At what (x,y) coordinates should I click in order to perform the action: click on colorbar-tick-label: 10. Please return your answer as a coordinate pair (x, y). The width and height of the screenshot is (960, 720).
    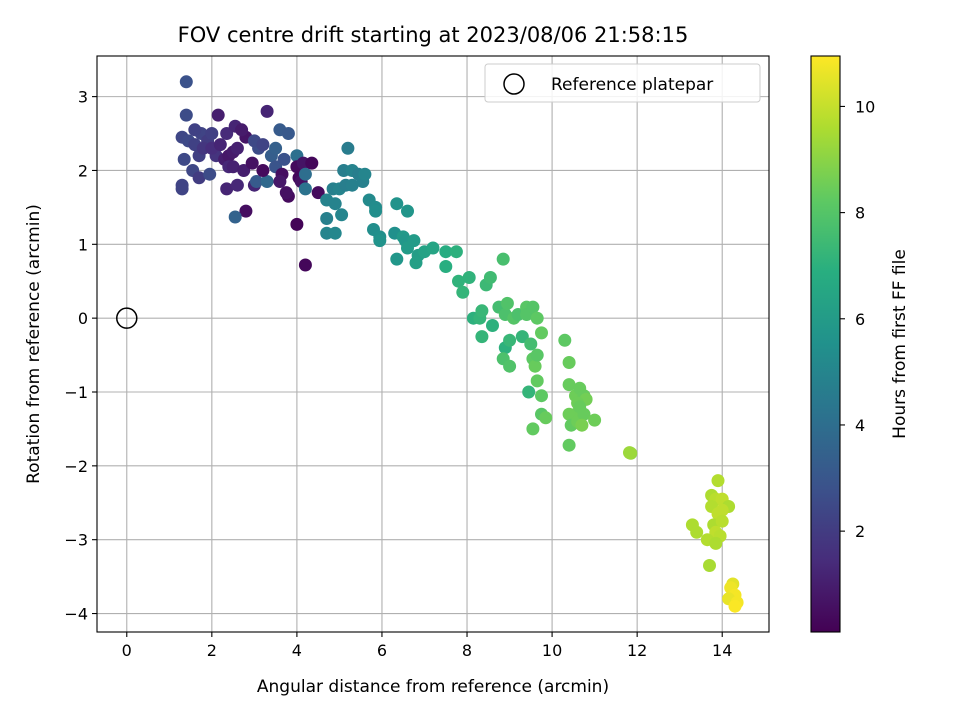
    Looking at the image, I should click on (865, 106).